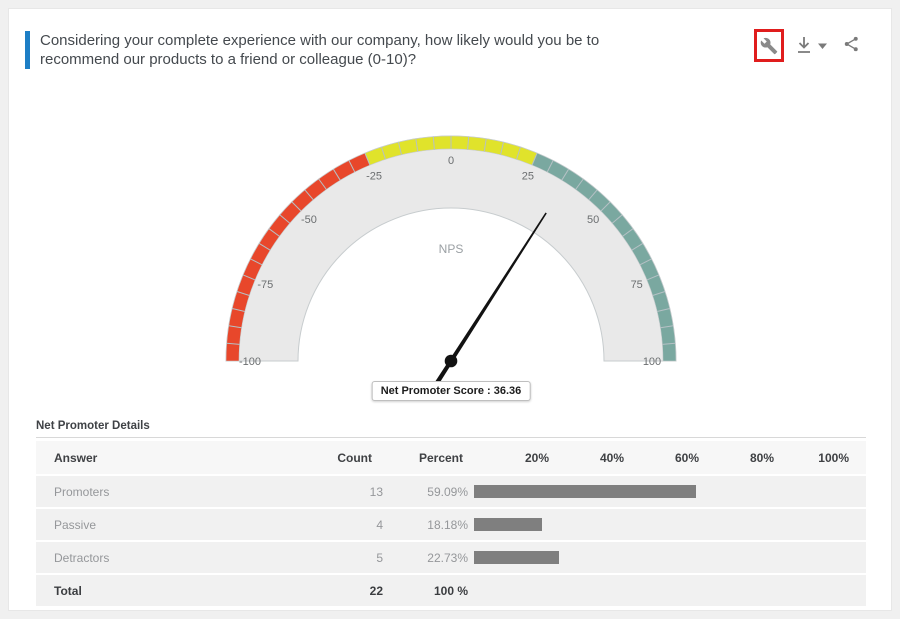 Image resolution: width=900 pixels, height=619 pixels. Describe the element at coordinates (440, 457) in the screenshot. I see `header-percent: Percent` at that location.